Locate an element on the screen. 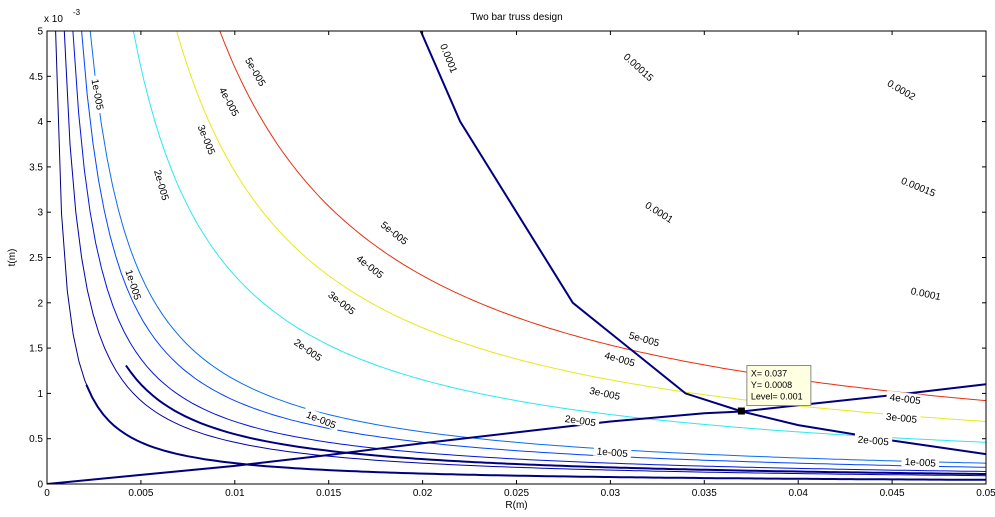 Image resolution: width=995 pixels, height=517 pixels. y-tick-label: 2 is located at coordinates (40, 303).